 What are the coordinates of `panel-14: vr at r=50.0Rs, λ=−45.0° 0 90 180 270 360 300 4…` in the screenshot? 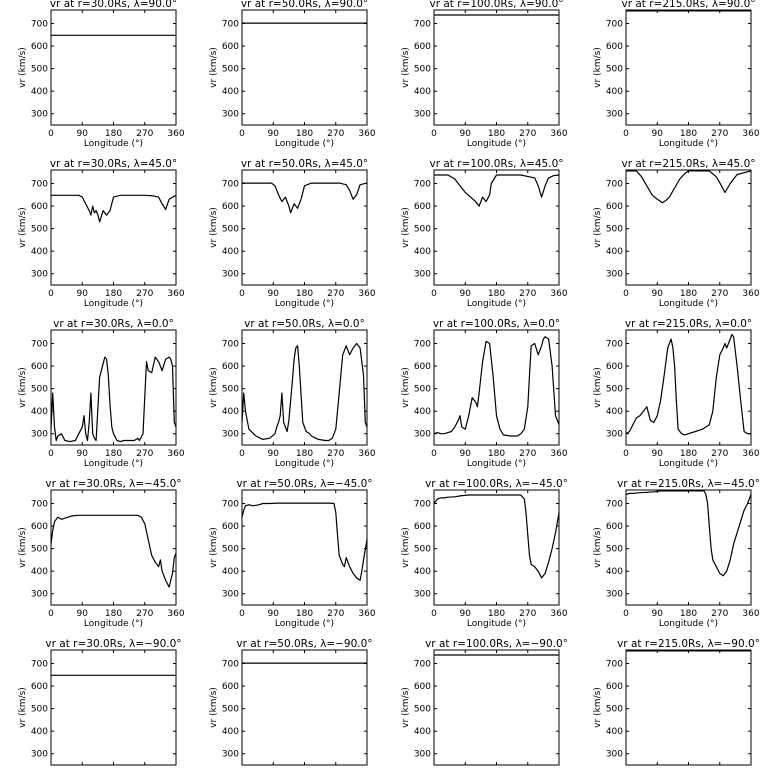 It's located at (292, 553).